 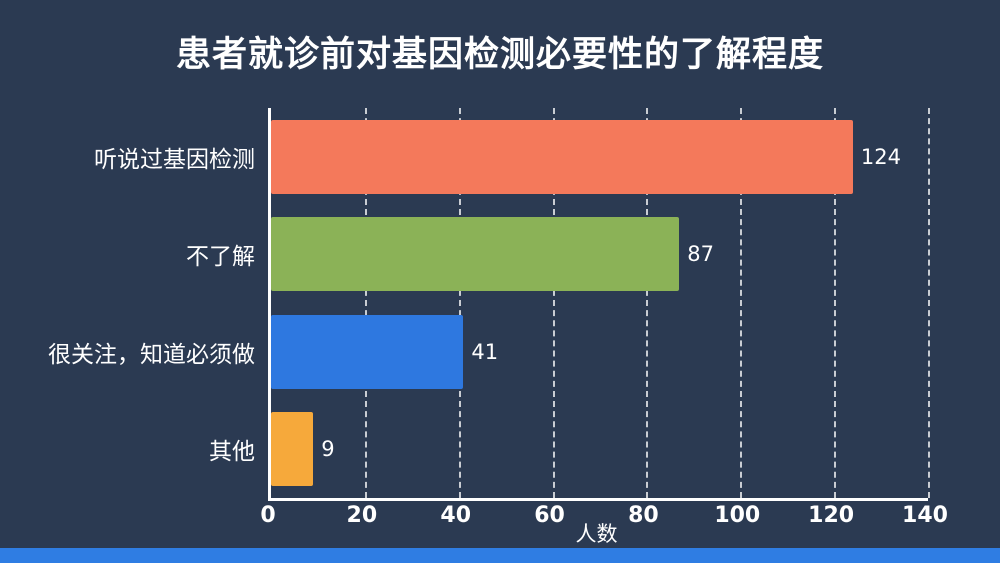 I want to click on x-tick-label: 40, so click(x=456, y=515).